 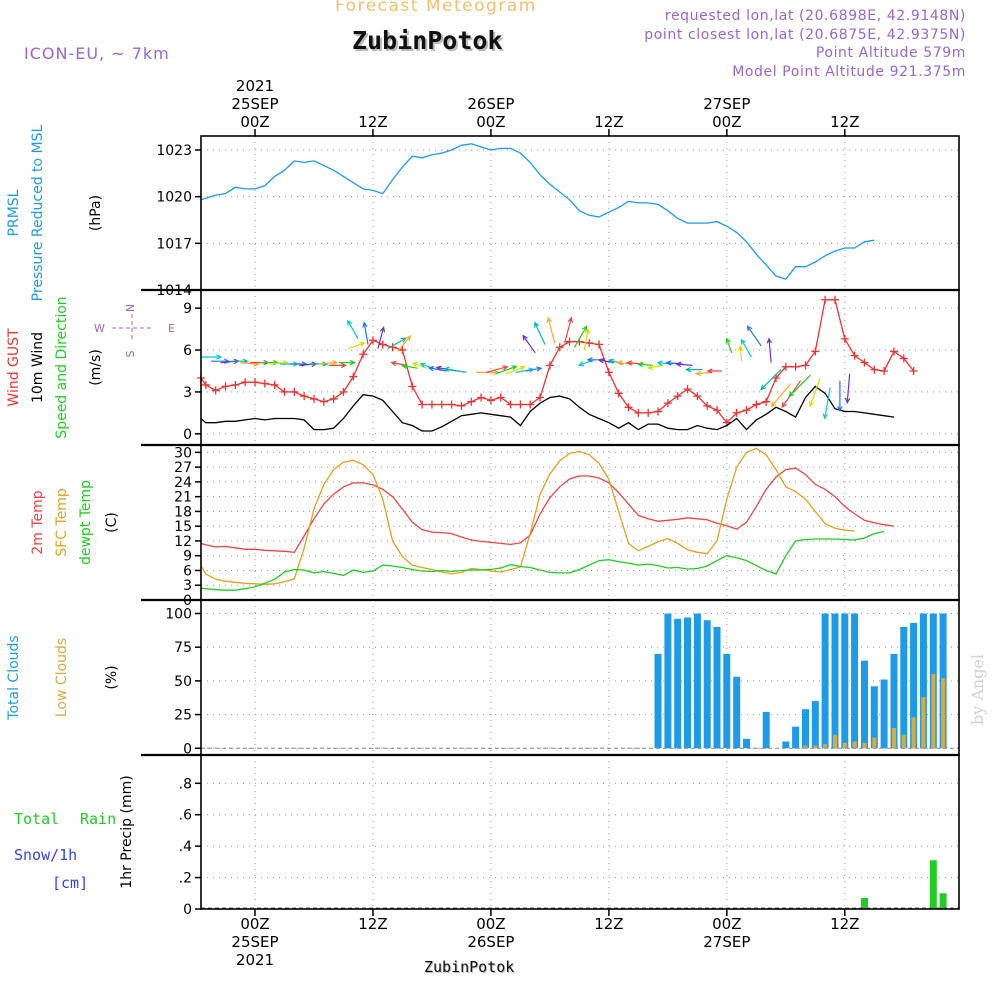 What do you see at coordinates (14, 677) in the screenshot?
I see `y-axis-label: Total Clouds` at bounding box center [14, 677].